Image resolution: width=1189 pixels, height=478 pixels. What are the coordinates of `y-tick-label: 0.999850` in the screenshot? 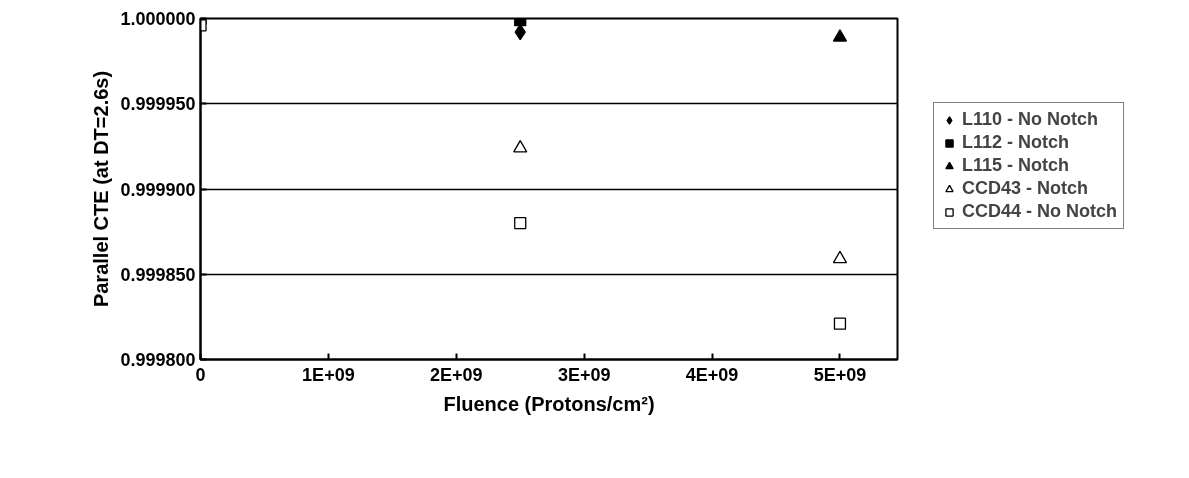 It's located at (158, 274).